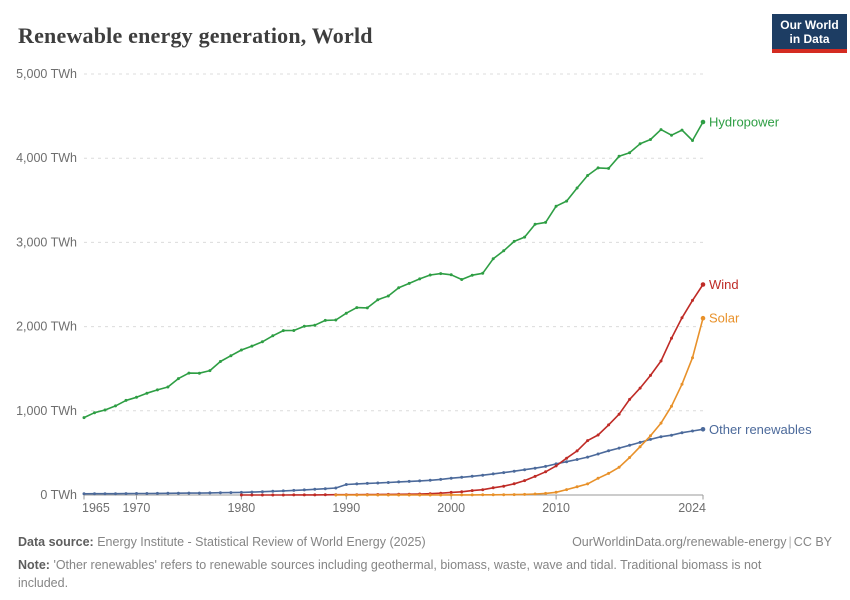 The width and height of the screenshot is (850, 600). What do you see at coordinates (451, 508) in the screenshot?
I see `x-tick-label: 2000` at bounding box center [451, 508].